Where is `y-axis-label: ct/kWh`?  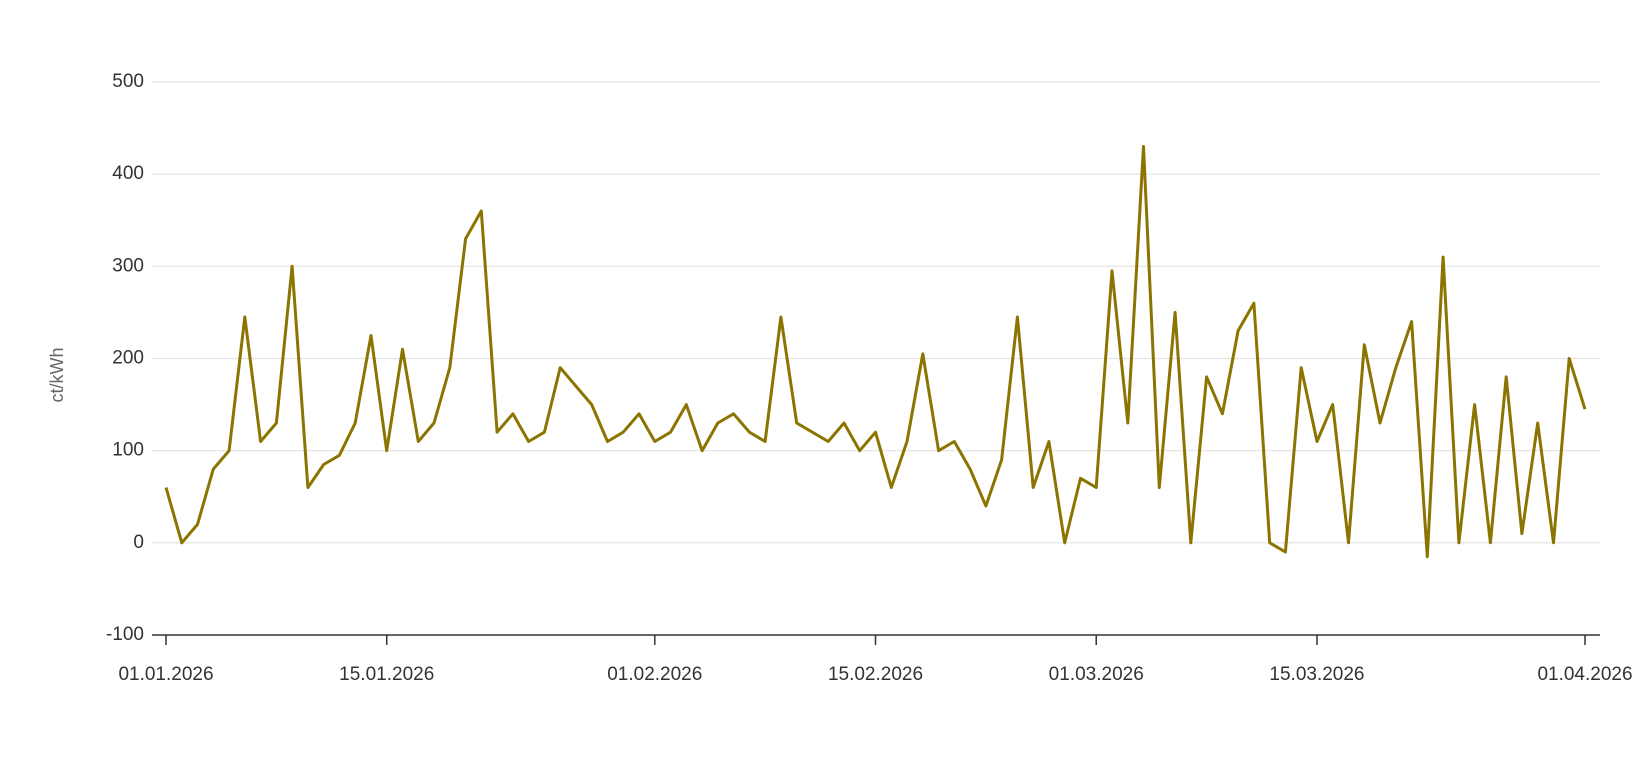 y-axis-label: ct/kWh is located at coordinates (57, 374).